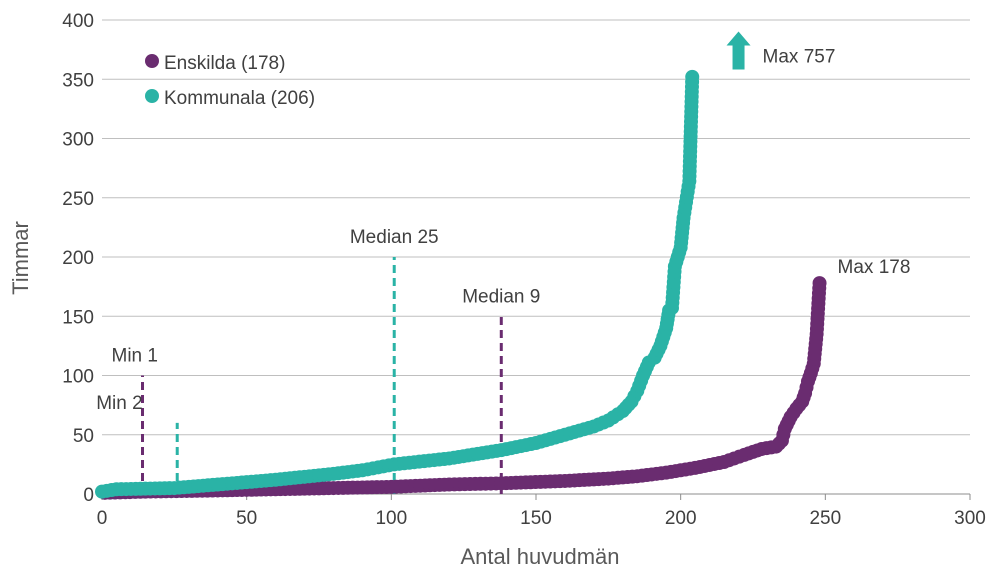  Describe the element at coordinates (540, 556) in the screenshot. I see `x-axis-title: Antal huvudmän` at that location.